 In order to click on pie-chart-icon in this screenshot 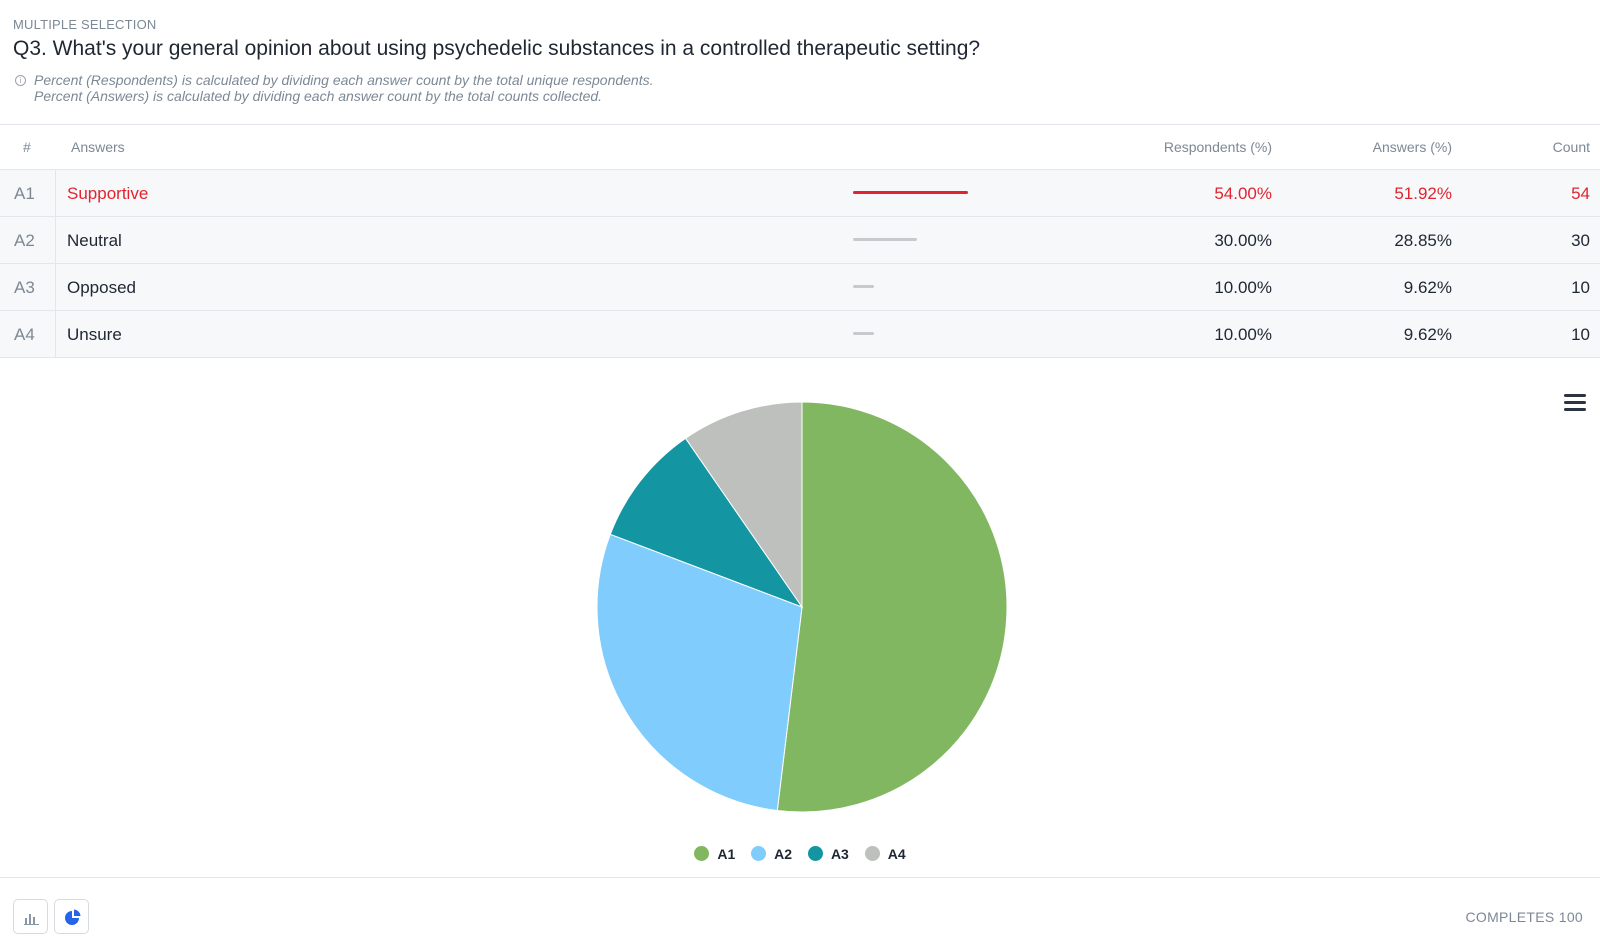, I will do `click(73, 917)`.